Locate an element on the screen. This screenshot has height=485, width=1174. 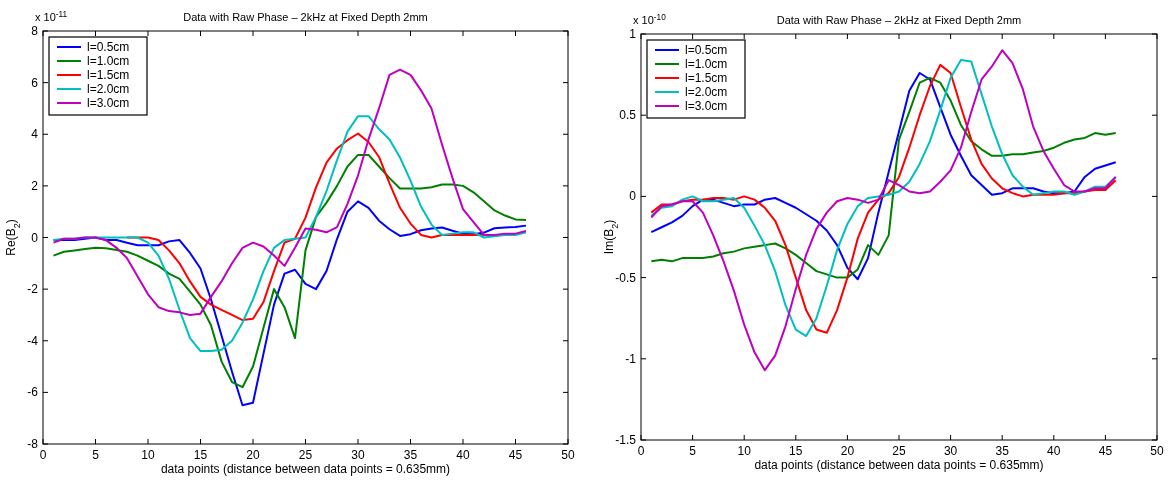
y-tick-label: -6 is located at coordinates (33, 392).